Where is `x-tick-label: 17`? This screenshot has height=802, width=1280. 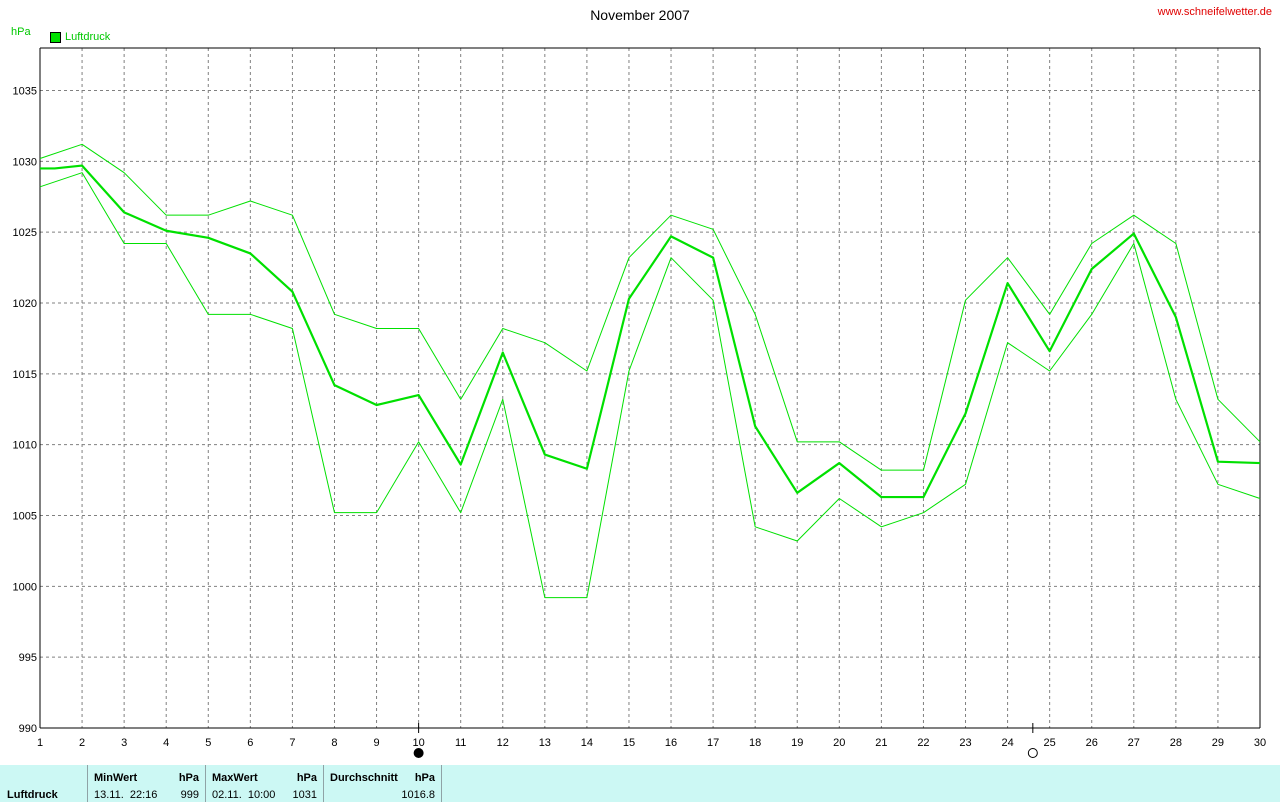 x-tick-label: 17 is located at coordinates (713, 743).